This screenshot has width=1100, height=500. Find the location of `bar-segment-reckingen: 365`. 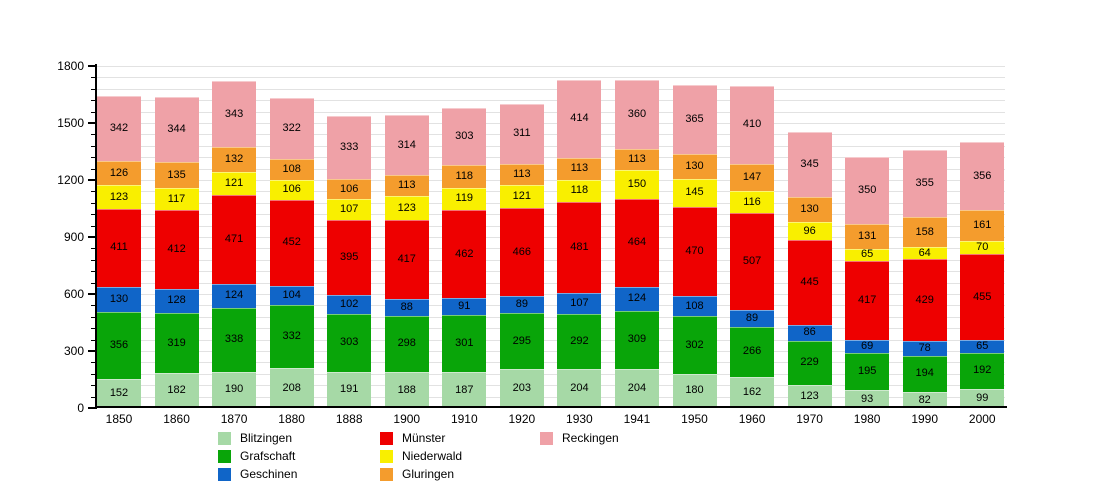

bar-segment-reckingen: 365 is located at coordinates (694, 120).